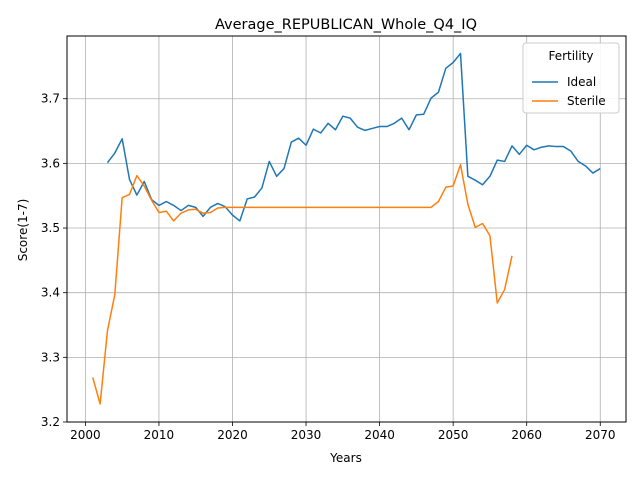 This screenshot has height=480, width=640. I want to click on x-tick-label: 2060, so click(526, 435).